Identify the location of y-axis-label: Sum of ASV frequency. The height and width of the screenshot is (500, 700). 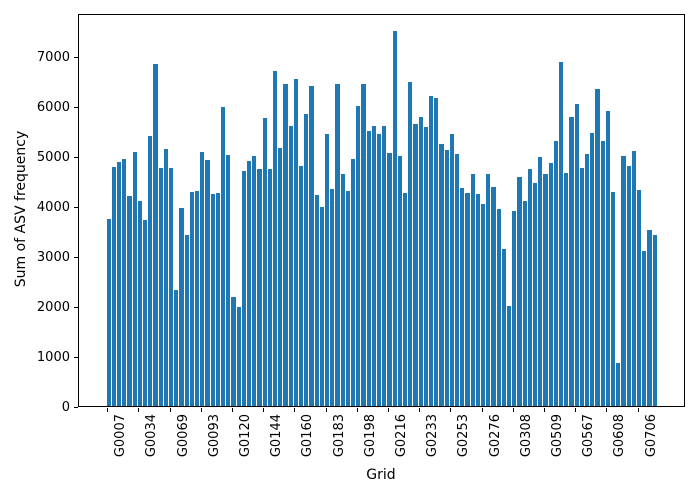
(21, 209).